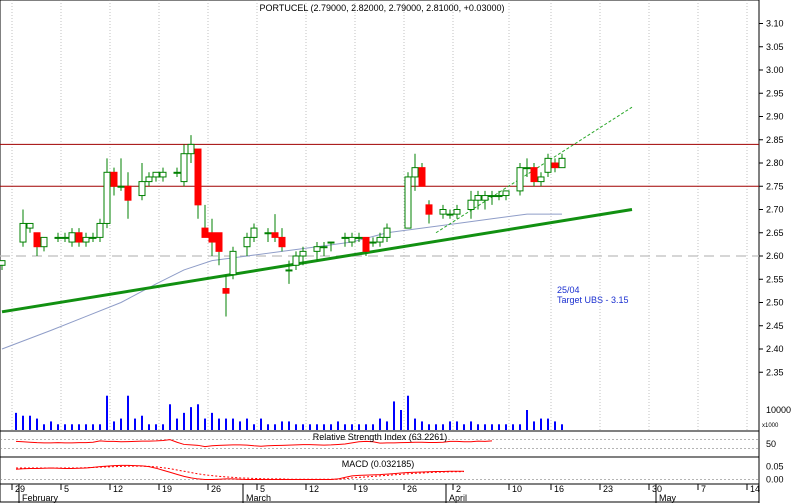  I want to click on month-label: April, so click(458, 498).